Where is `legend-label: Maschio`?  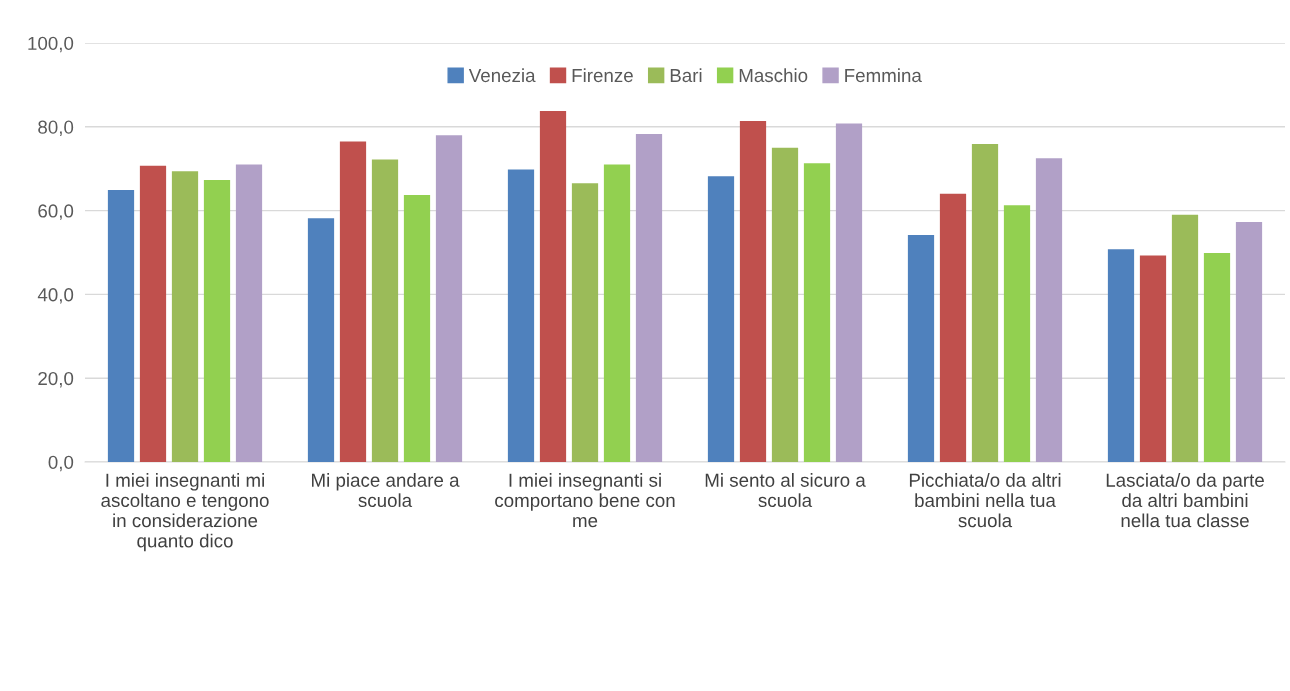 legend-label: Maschio is located at coordinates (773, 75).